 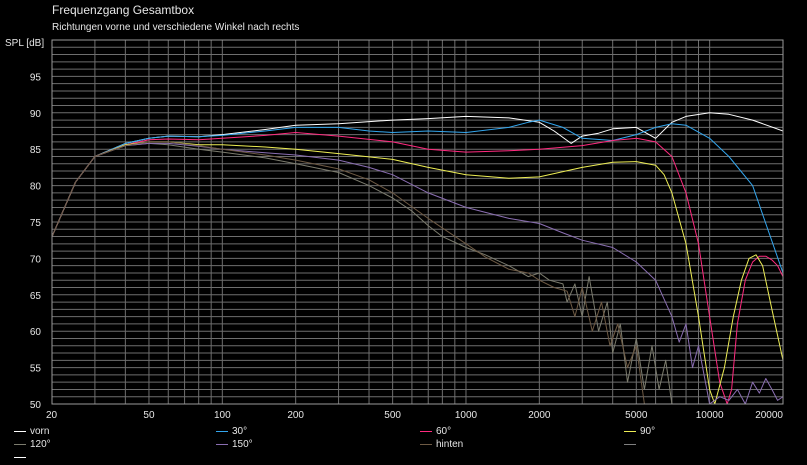 I want to click on y-tick-label: 65, so click(x=36, y=296).